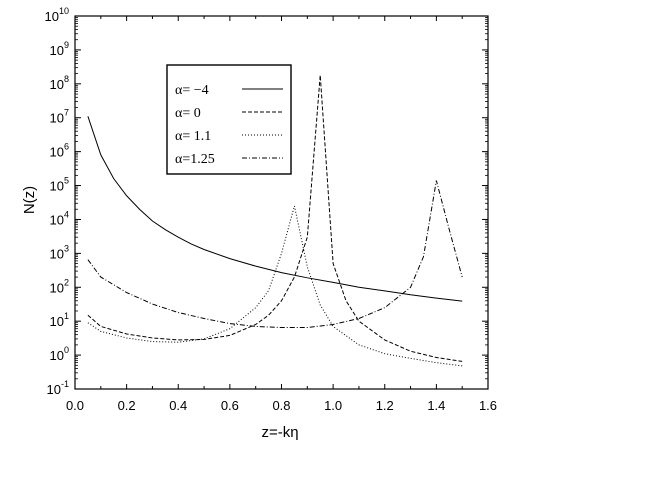 The image size is (654, 491). What do you see at coordinates (57, 15) in the screenshot?
I see `y-tick-label: 10¹⁰` at bounding box center [57, 15].